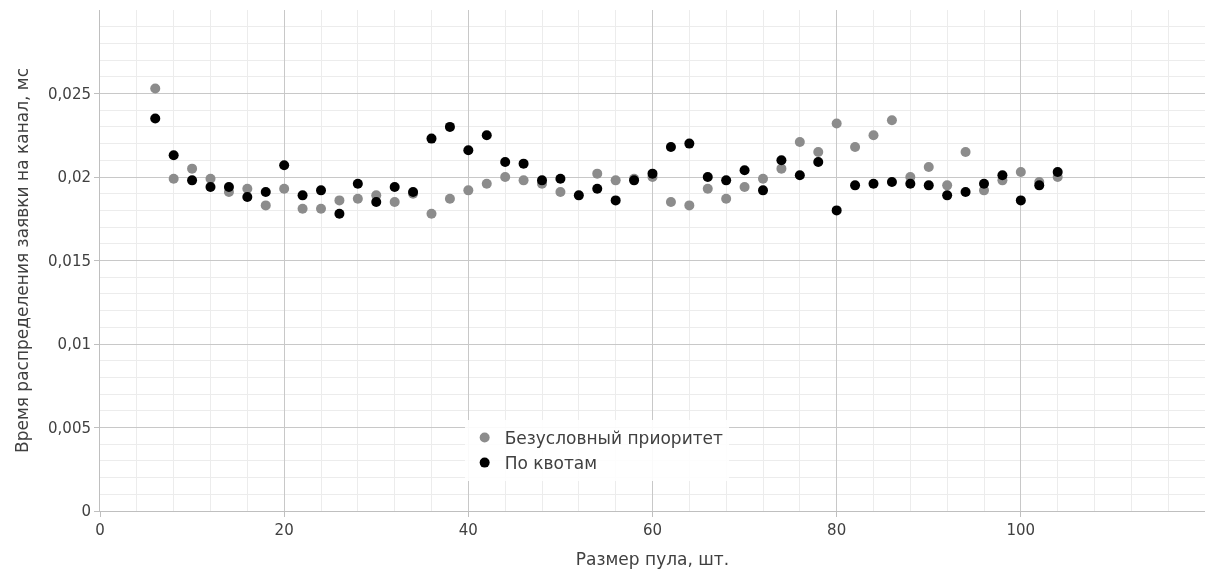  Describe the element at coordinates (69, 427) in the screenshot. I see `y-tick-label: 0,005` at that location.